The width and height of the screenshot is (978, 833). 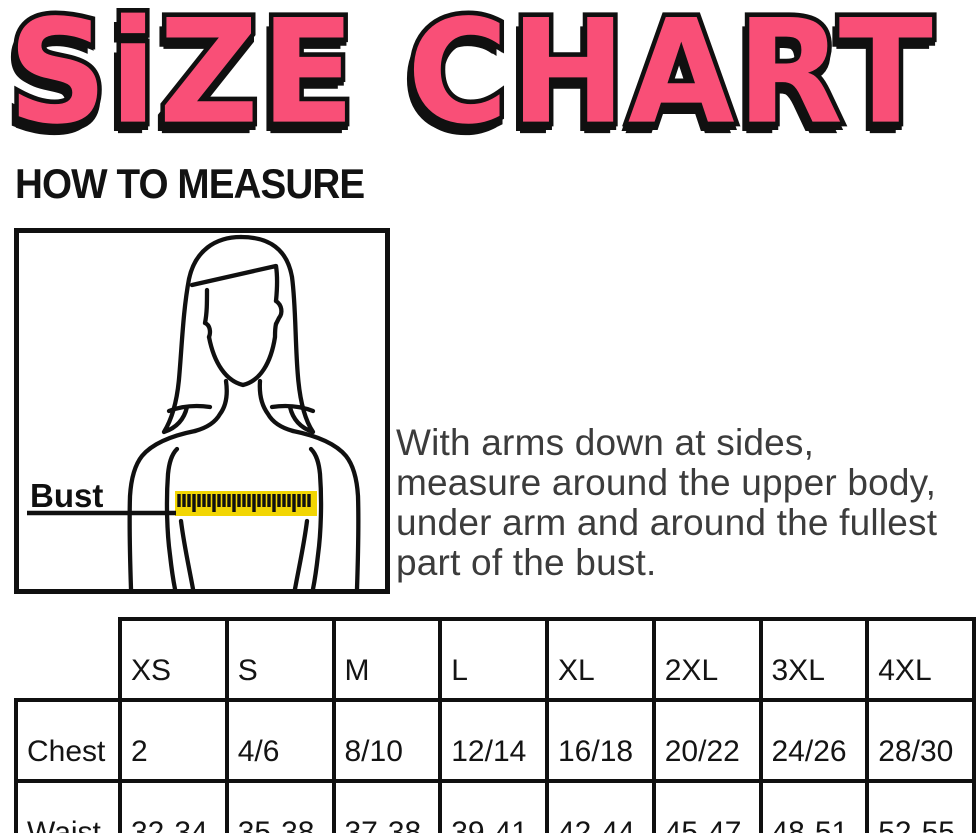 I want to click on collarbone-right, so click(x=292, y=408).